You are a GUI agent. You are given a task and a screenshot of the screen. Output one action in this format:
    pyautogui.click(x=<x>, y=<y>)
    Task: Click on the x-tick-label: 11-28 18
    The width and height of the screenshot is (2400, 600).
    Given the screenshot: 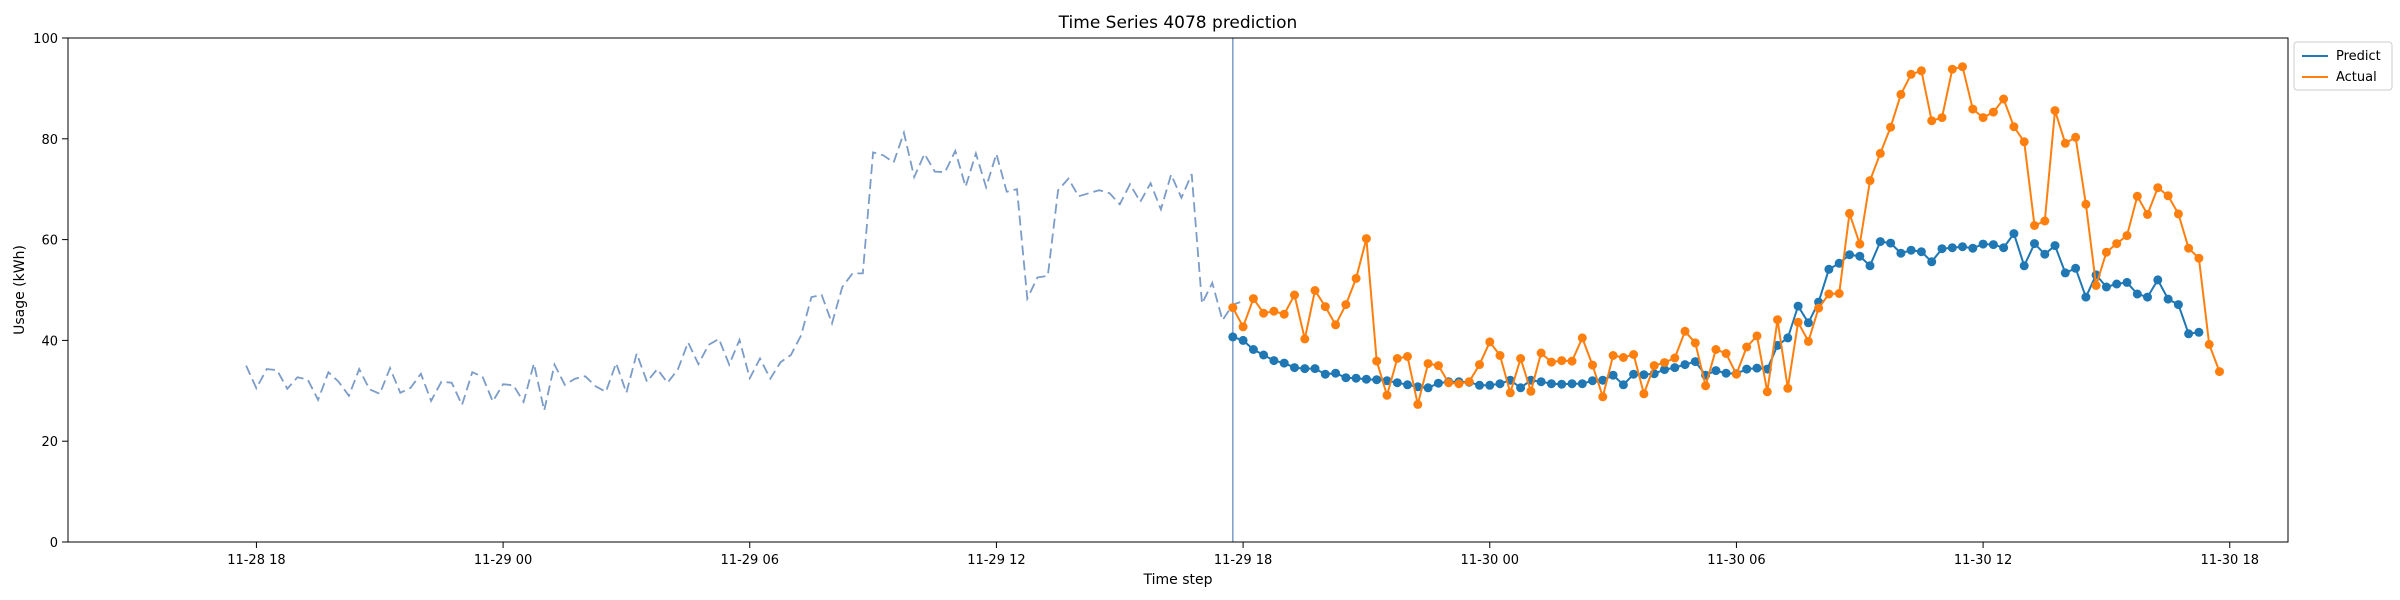 What is the action you would take?
    pyautogui.click(x=256, y=560)
    